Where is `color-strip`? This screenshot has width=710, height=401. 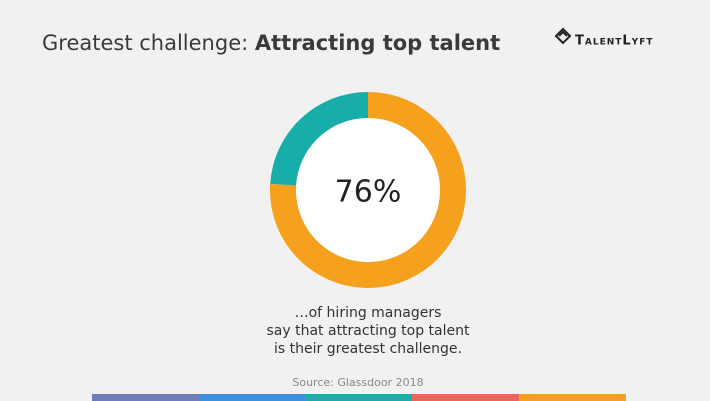 color-strip is located at coordinates (359, 397).